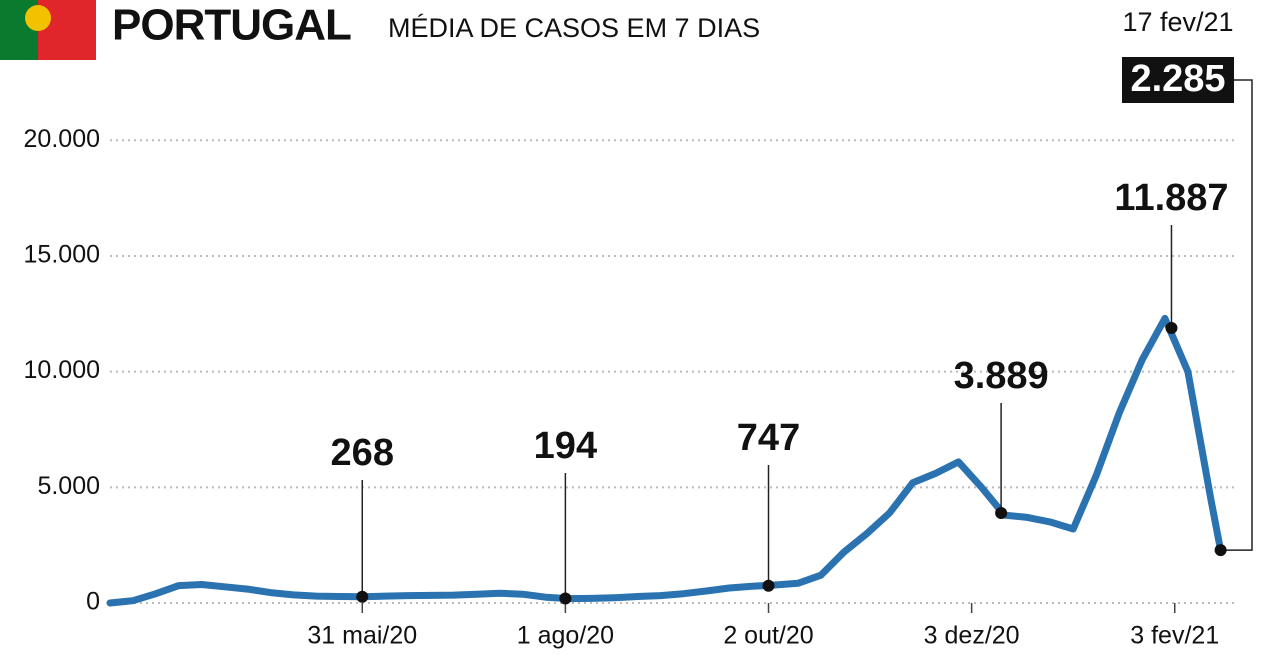 The width and height of the screenshot is (1269, 657). What do you see at coordinates (768, 438) in the screenshot?
I see `annotation-label: 747` at bounding box center [768, 438].